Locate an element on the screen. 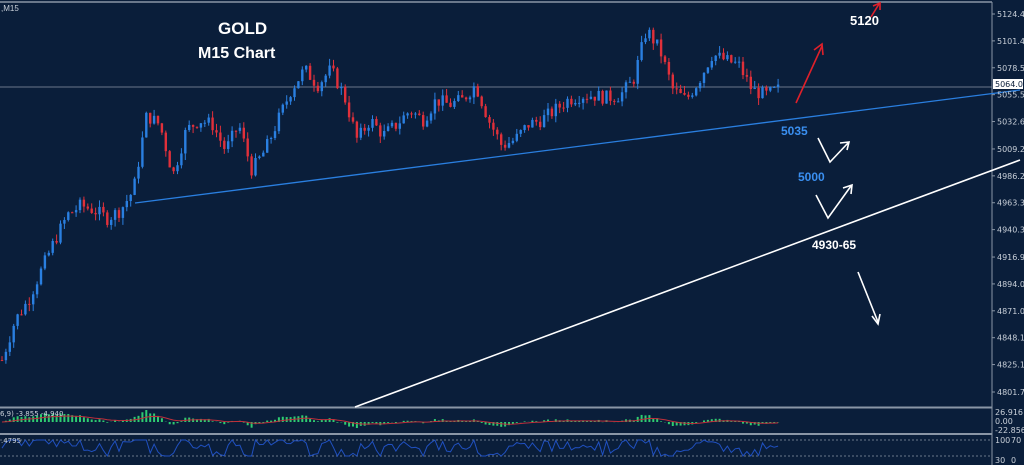 The height and width of the screenshot is (465, 1024). rsi-label: .4795 is located at coordinates (11, 441).